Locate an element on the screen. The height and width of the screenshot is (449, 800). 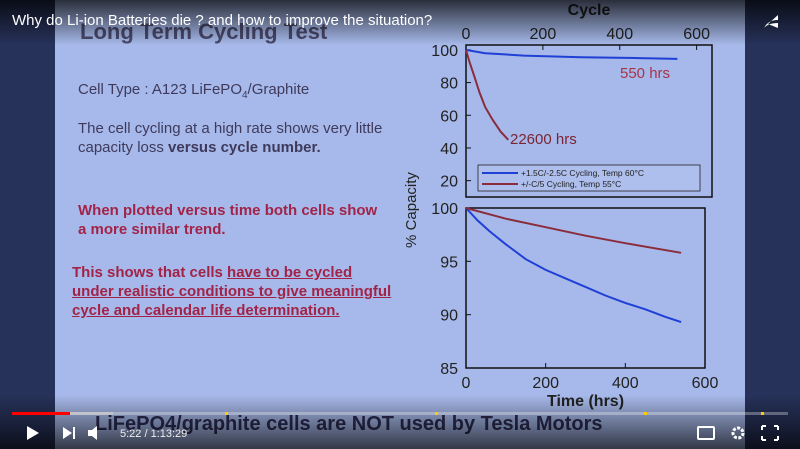
y-tick-label: 80 is located at coordinates (449, 84).